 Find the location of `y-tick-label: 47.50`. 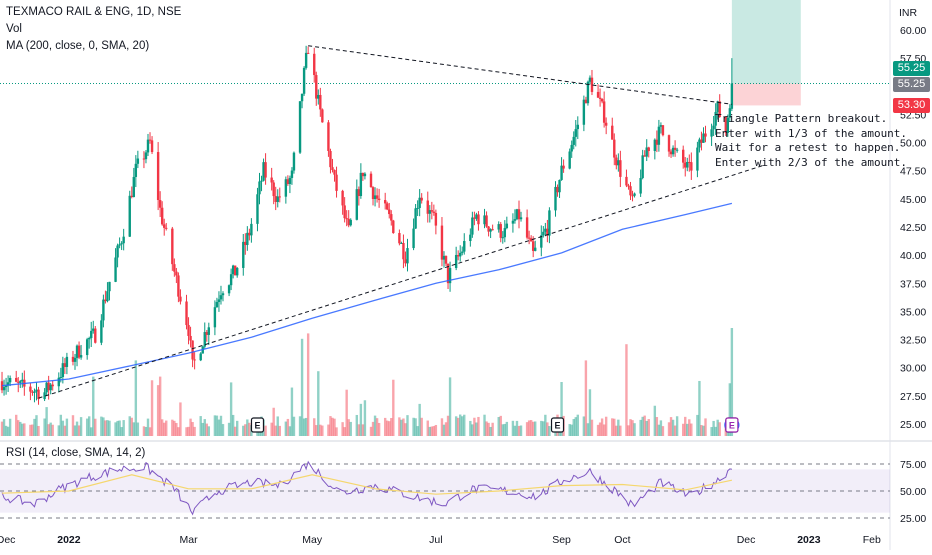

y-tick-label: 47.50 is located at coordinates (913, 172).